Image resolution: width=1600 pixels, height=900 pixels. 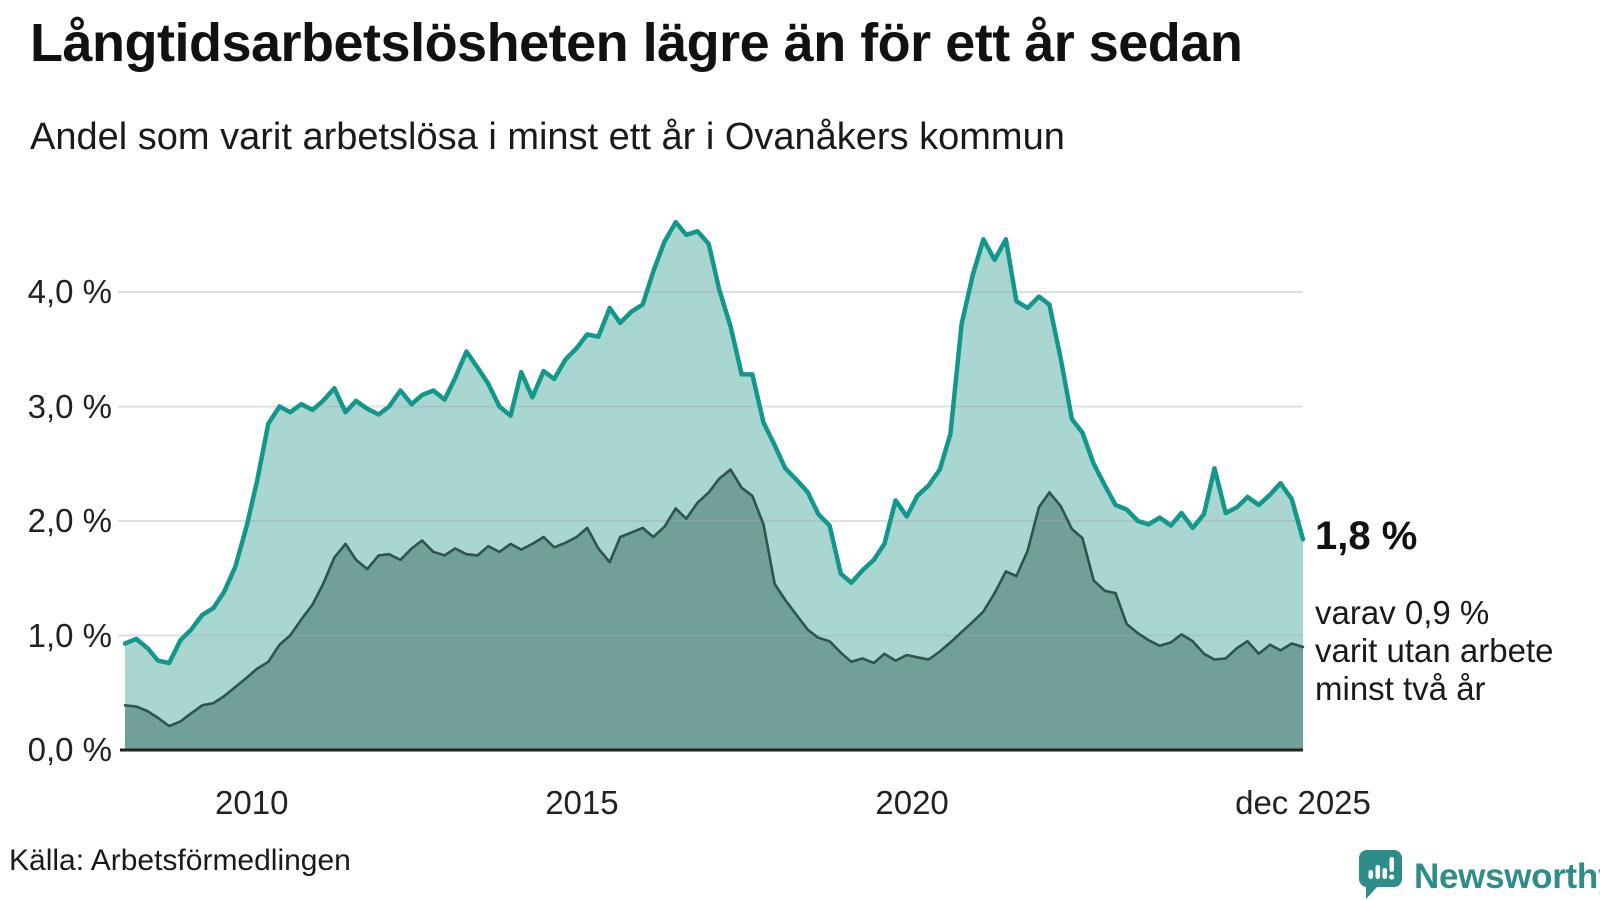 I want to click on secondary-annotation-line-1: varav 0,9 %, so click(x=1402, y=612).